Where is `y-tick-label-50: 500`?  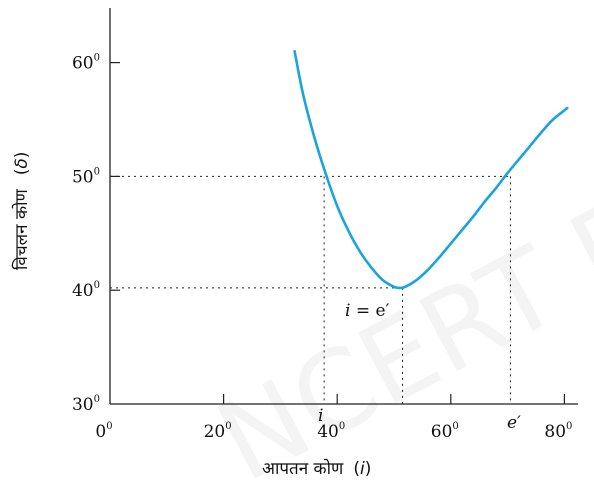 y-tick-label-50: 500 is located at coordinates (86, 176).